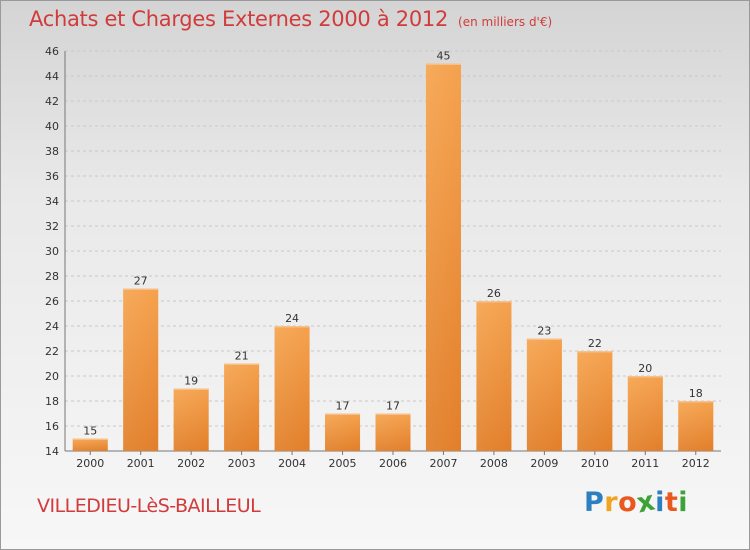  What do you see at coordinates (52, 101) in the screenshot?
I see `y-tick-label: 42` at bounding box center [52, 101].